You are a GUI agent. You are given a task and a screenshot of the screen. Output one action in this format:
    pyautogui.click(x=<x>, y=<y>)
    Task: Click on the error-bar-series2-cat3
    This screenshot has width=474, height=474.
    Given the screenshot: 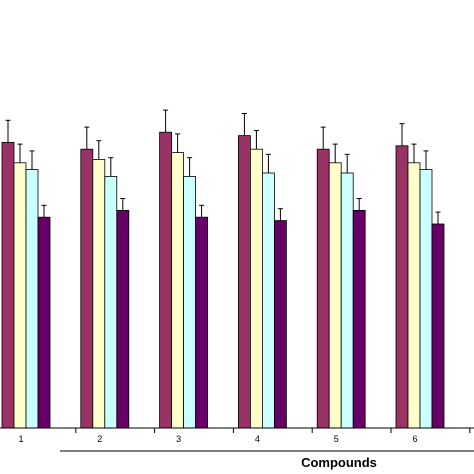 What is the action you would take?
    pyautogui.click(x=178, y=143)
    